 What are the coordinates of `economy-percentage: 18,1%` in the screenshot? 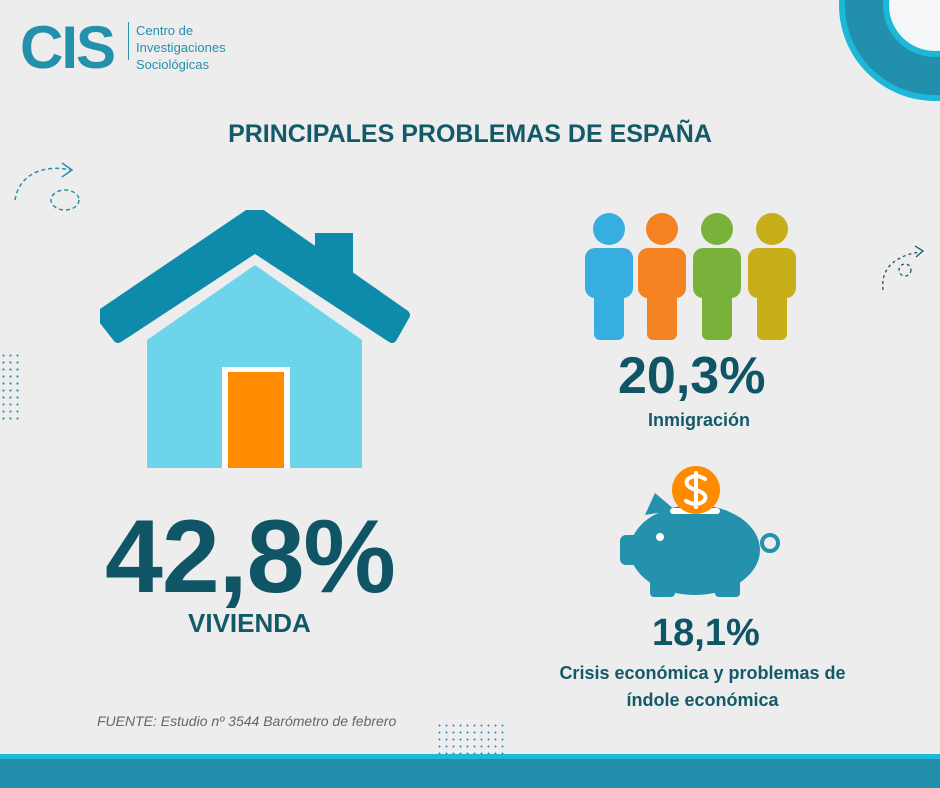 It's located at (706, 633).